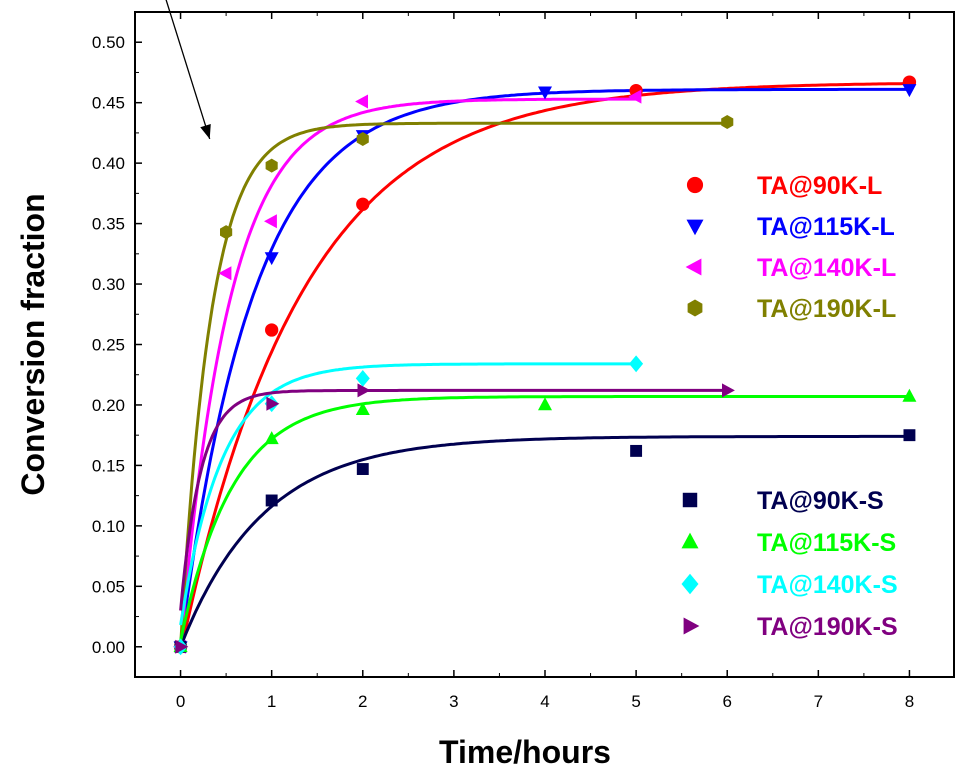 The height and width of the screenshot is (772, 955). What do you see at coordinates (362, 701) in the screenshot?
I see `x-tick-label: 2` at bounding box center [362, 701].